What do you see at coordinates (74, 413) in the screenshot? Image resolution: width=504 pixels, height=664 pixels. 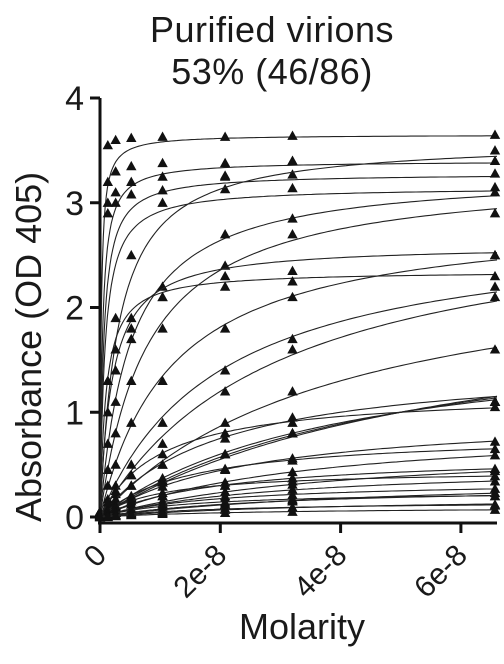 I see `y-tick-label: 1` at bounding box center [74, 413].